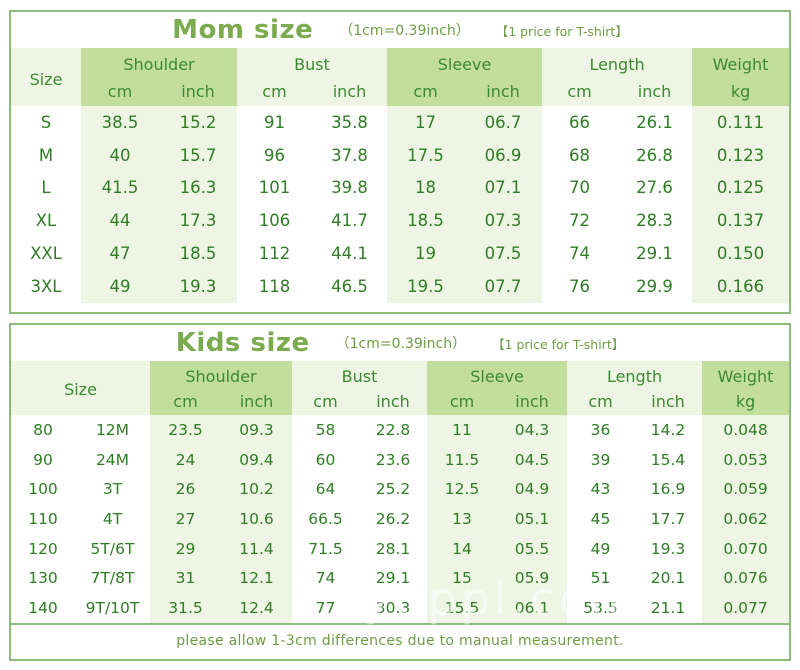 This screenshot has height=670, width=800. I want to click on cell-length-cm: 45, so click(601, 519).